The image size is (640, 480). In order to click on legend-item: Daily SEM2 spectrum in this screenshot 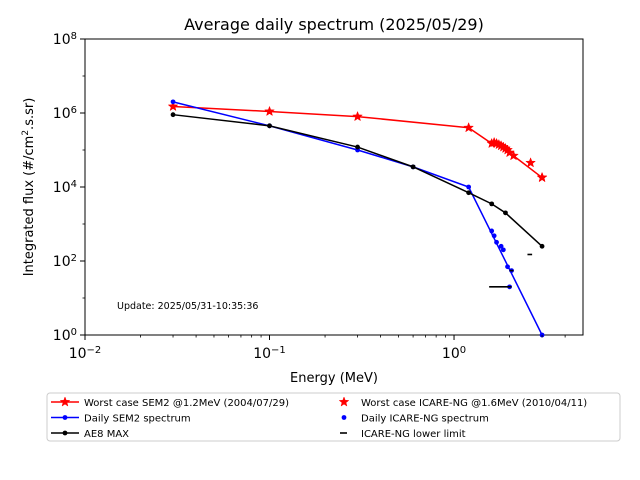, I will do `click(121, 419)`.